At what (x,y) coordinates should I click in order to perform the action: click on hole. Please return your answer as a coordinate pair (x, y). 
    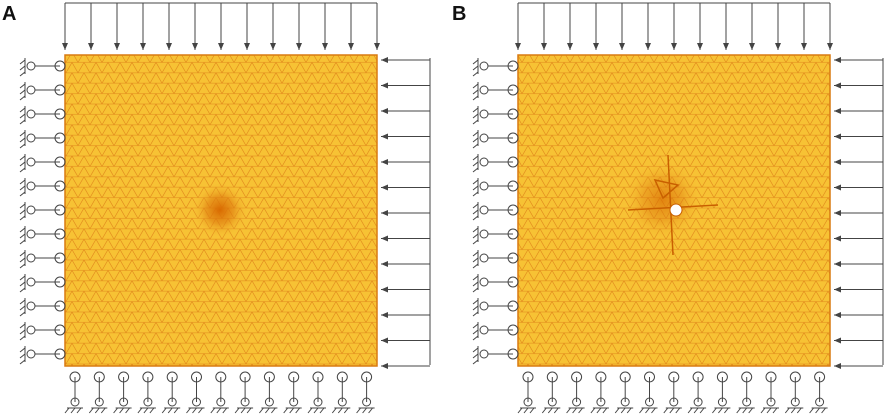
    Looking at the image, I should click on (676, 210).